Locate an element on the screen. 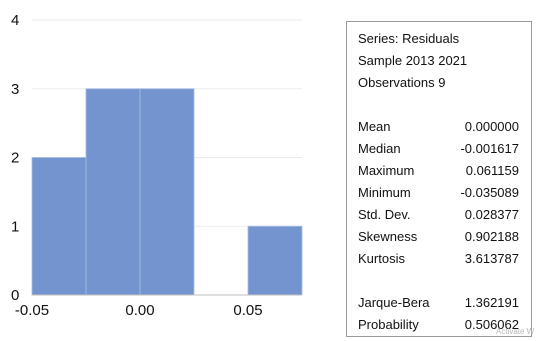 The height and width of the screenshot is (341, 546). x-tick-label: -0.05 is located at coordinates (32, 310).